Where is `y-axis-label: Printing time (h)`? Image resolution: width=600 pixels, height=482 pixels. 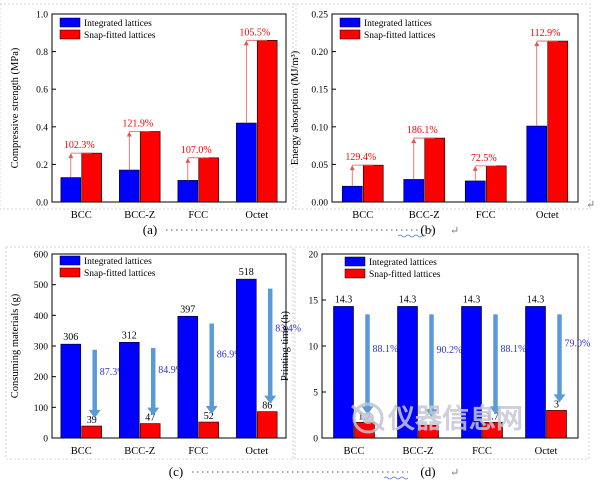
y-axis-label: Printing time (h) is located at coordinates (285, 346).